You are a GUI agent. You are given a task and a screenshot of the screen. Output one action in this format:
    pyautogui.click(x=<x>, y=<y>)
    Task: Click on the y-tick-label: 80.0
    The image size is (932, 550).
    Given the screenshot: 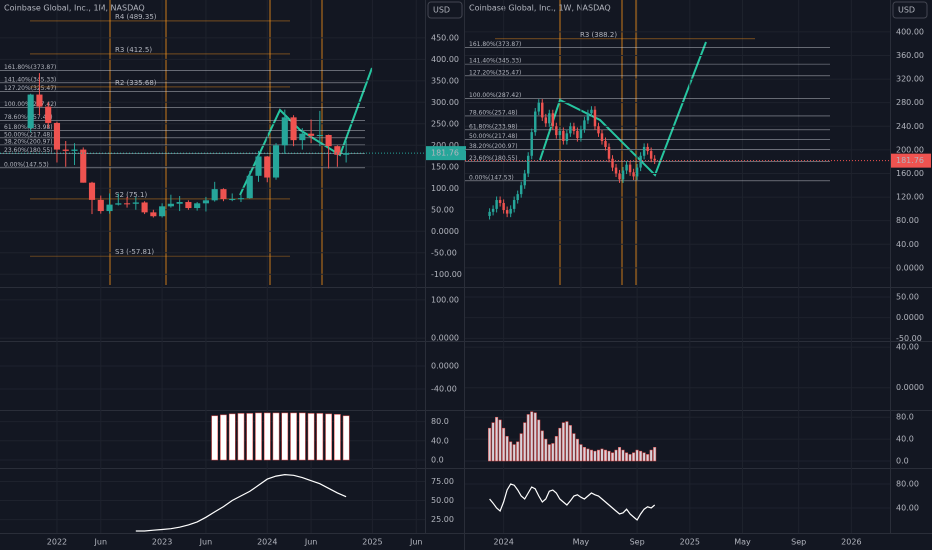 What is the action you would take?
    pyautogui.click(x=440, y=421)
    